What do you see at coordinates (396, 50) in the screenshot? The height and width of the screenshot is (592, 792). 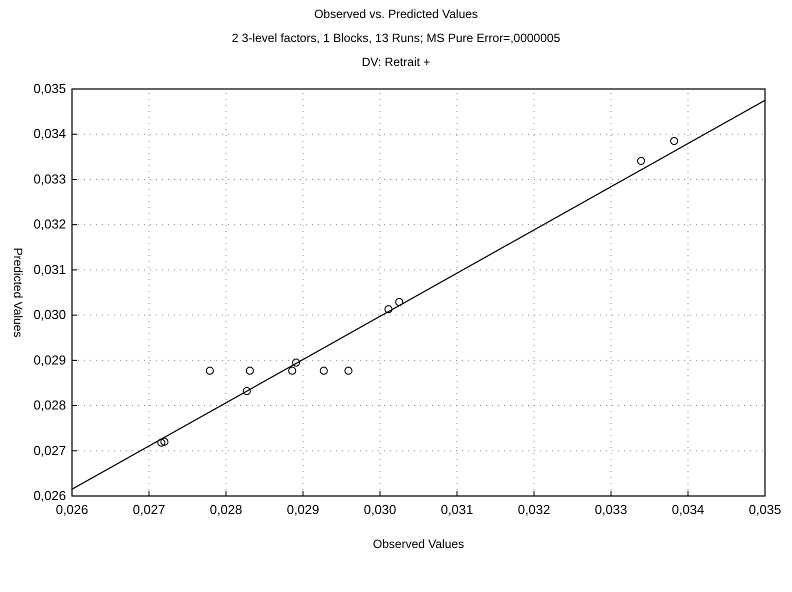 I see `chart-subtitle: 2 3-level factors, 1 Blocks, 13 Runs; MS Pure Error=,0000005 DV: Retrait +` at bounding box center [396, 50].